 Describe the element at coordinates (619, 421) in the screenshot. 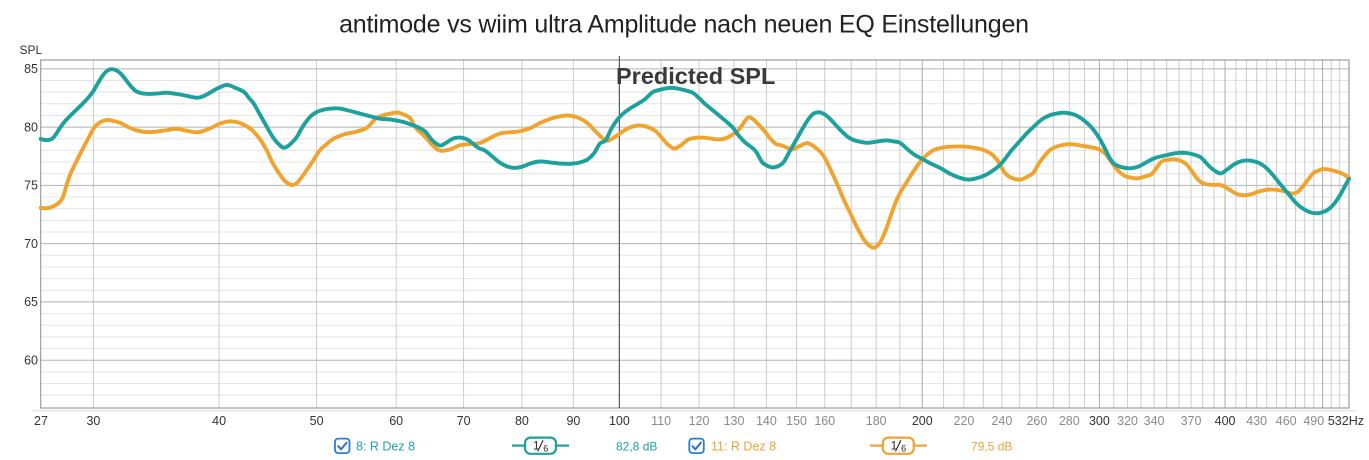

I see `svg-text: 100` at that location.